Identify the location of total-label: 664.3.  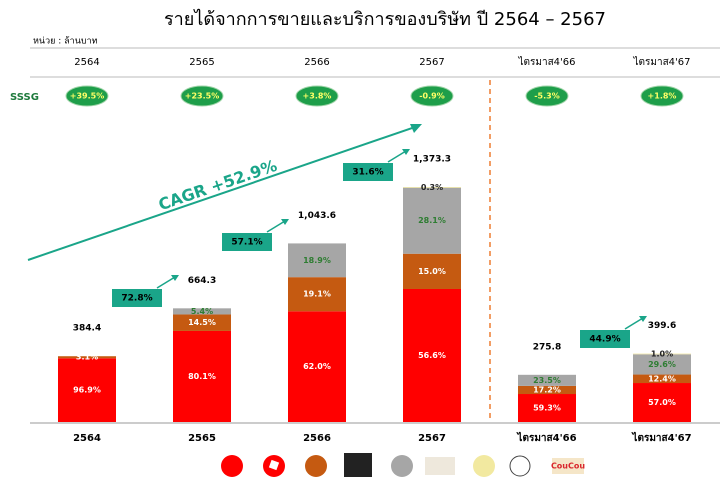
(202, 281).